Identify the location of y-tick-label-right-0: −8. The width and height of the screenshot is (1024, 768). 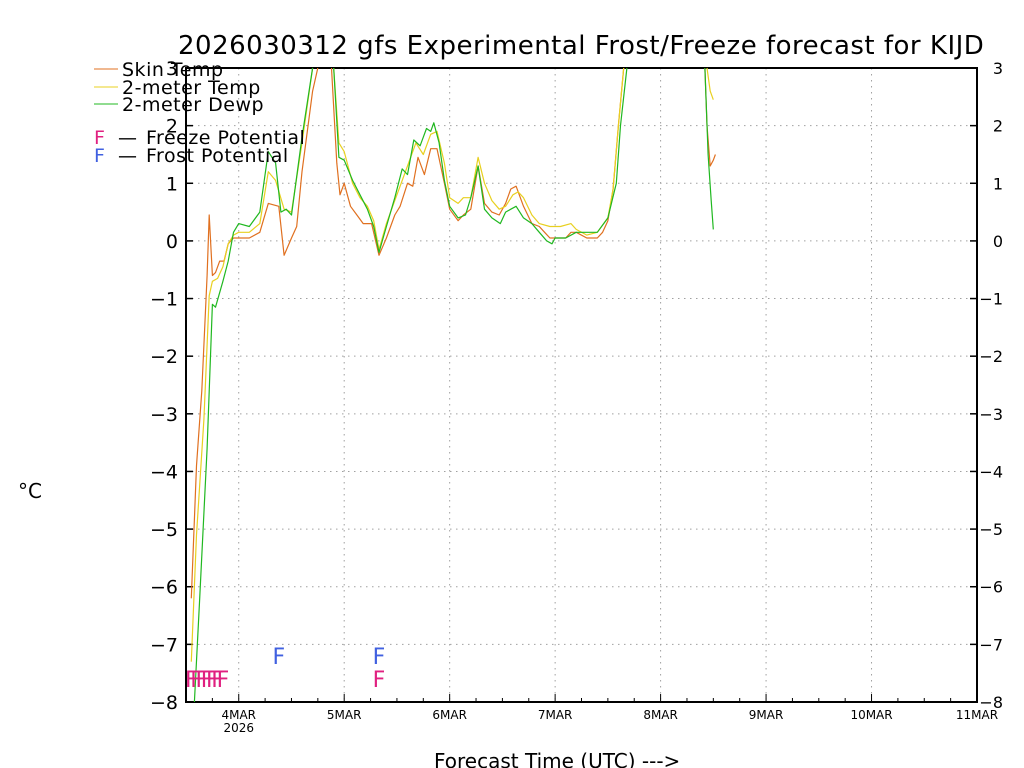
(991, 702).